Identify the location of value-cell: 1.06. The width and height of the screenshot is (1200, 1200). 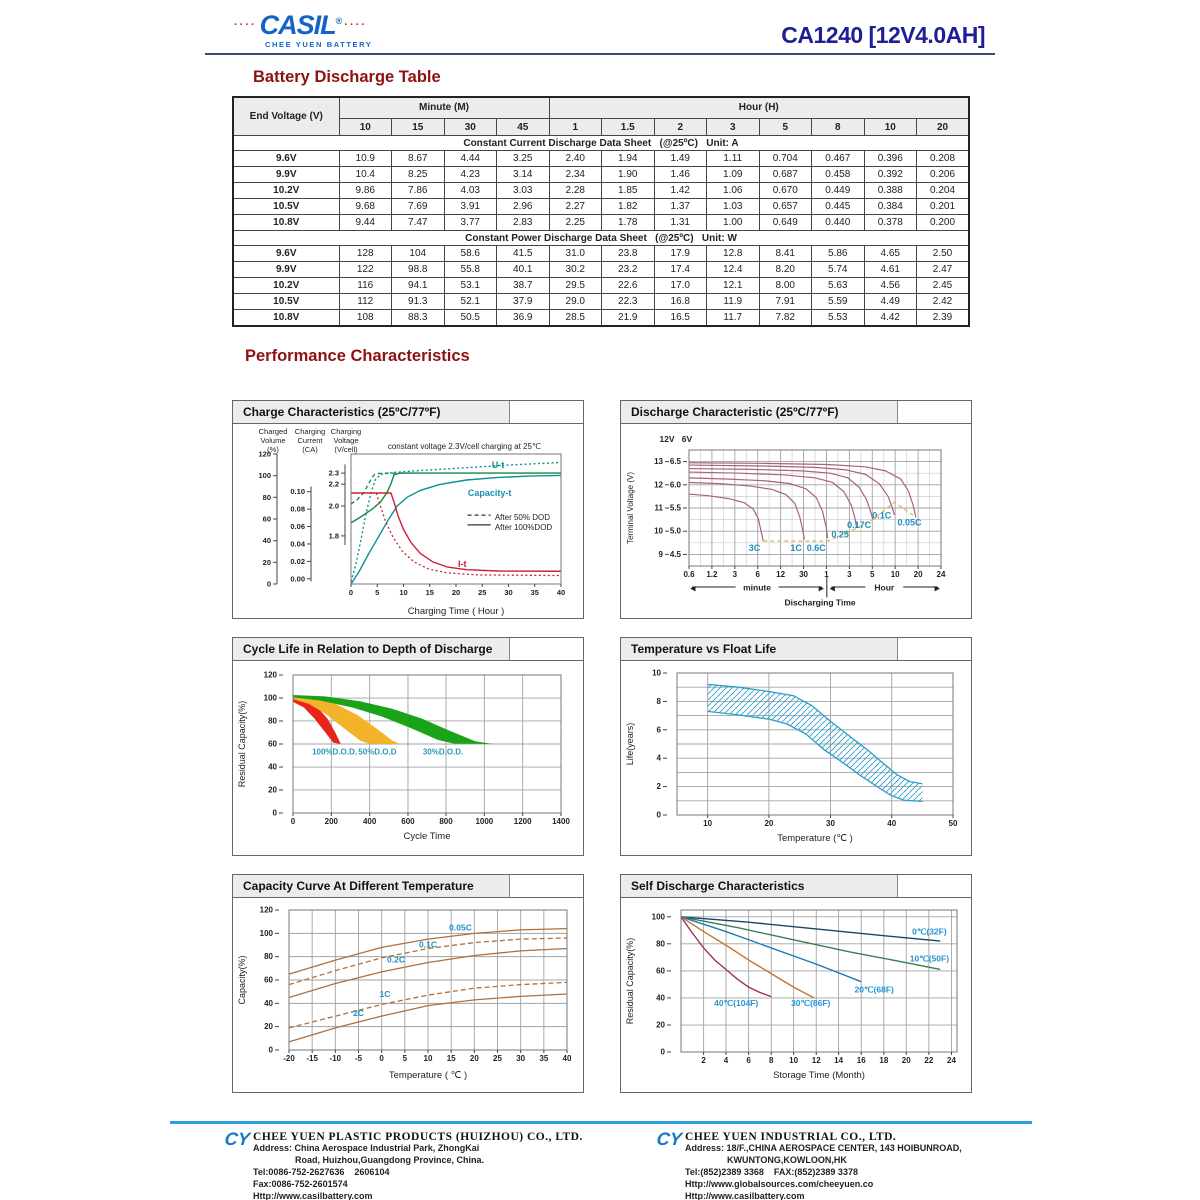
(733, 190).